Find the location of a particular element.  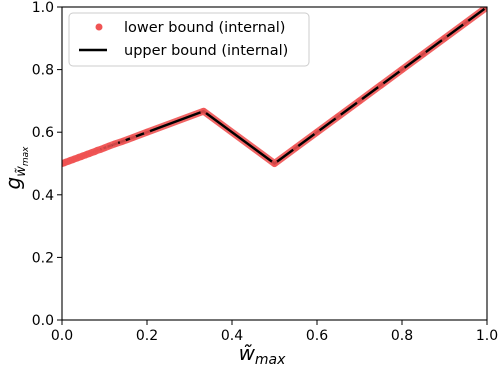

y-axis-label: gw̃max is located at coordinates (16, 168).